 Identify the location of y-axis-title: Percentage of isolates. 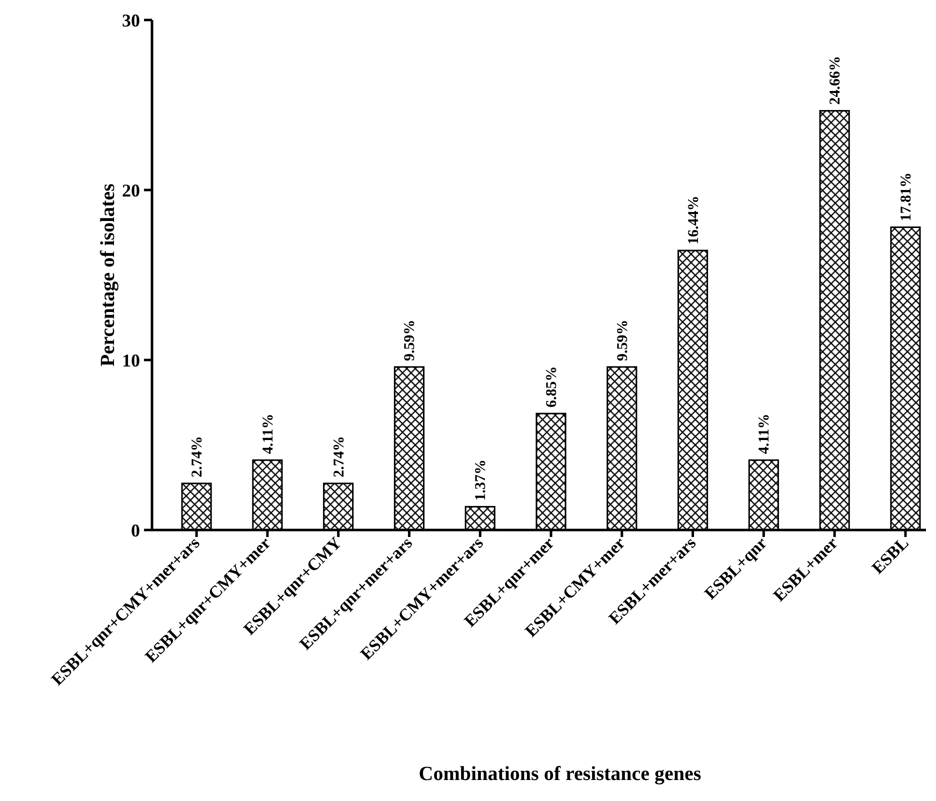
(108, 274).